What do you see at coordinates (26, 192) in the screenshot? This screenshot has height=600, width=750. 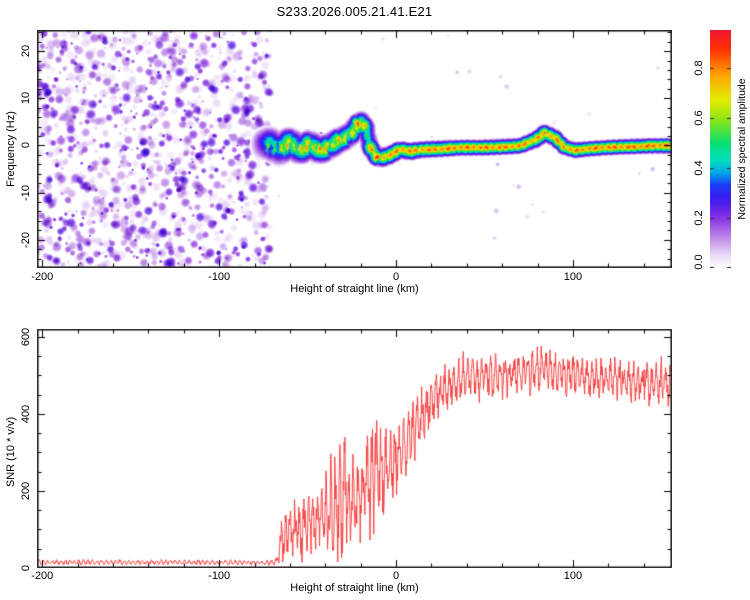 I see `spectrogram-y-tick-label: -10` at bounding box center [26, 192].